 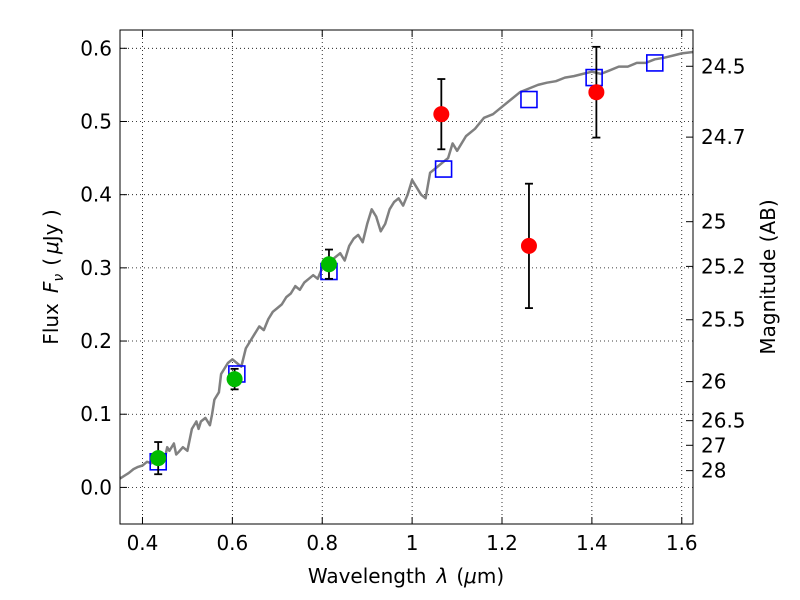 I want to click on magnitude-axis-label: Magnitude (AB), so click(x=768, y=276).